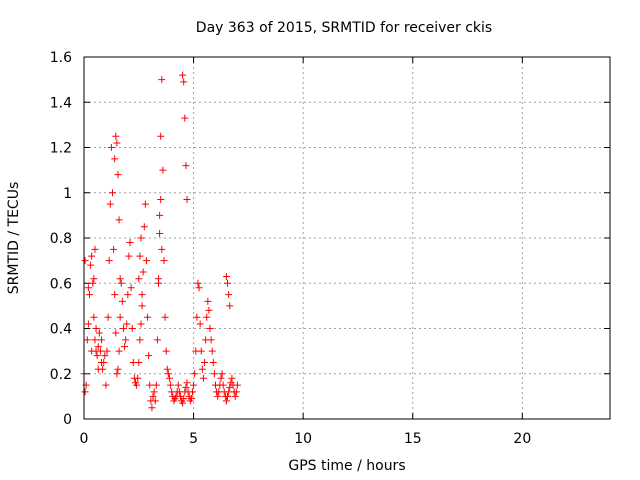  I want to click on y-tick-label: 0.4, so click(61, 330).